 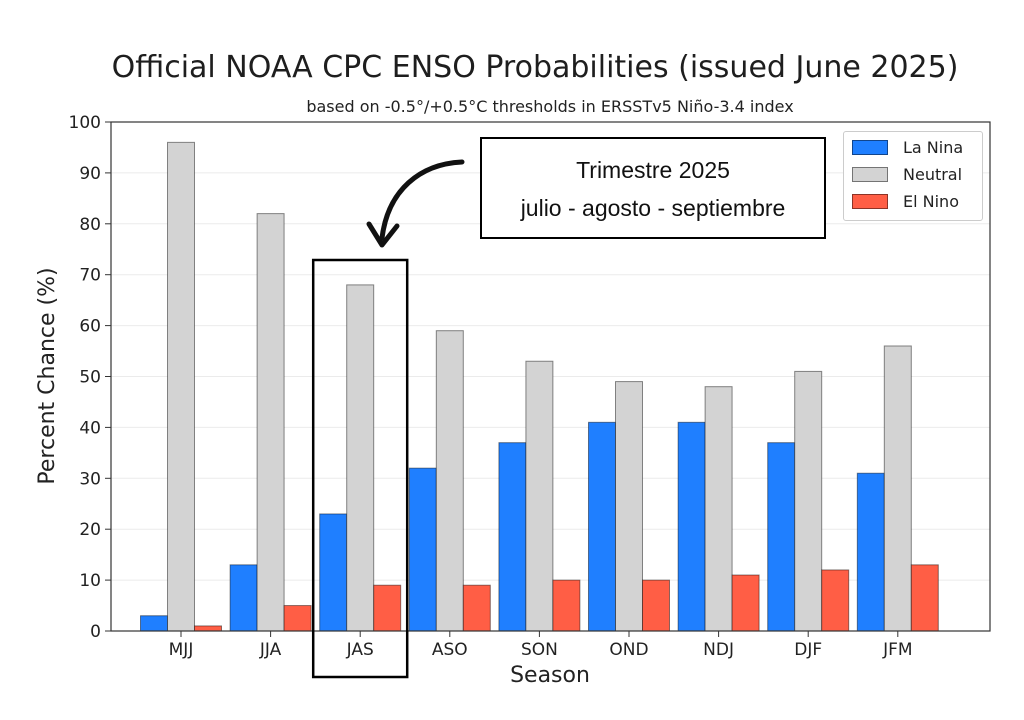 I want to click on y-tick-label: 20, so click(x=90, y=530).